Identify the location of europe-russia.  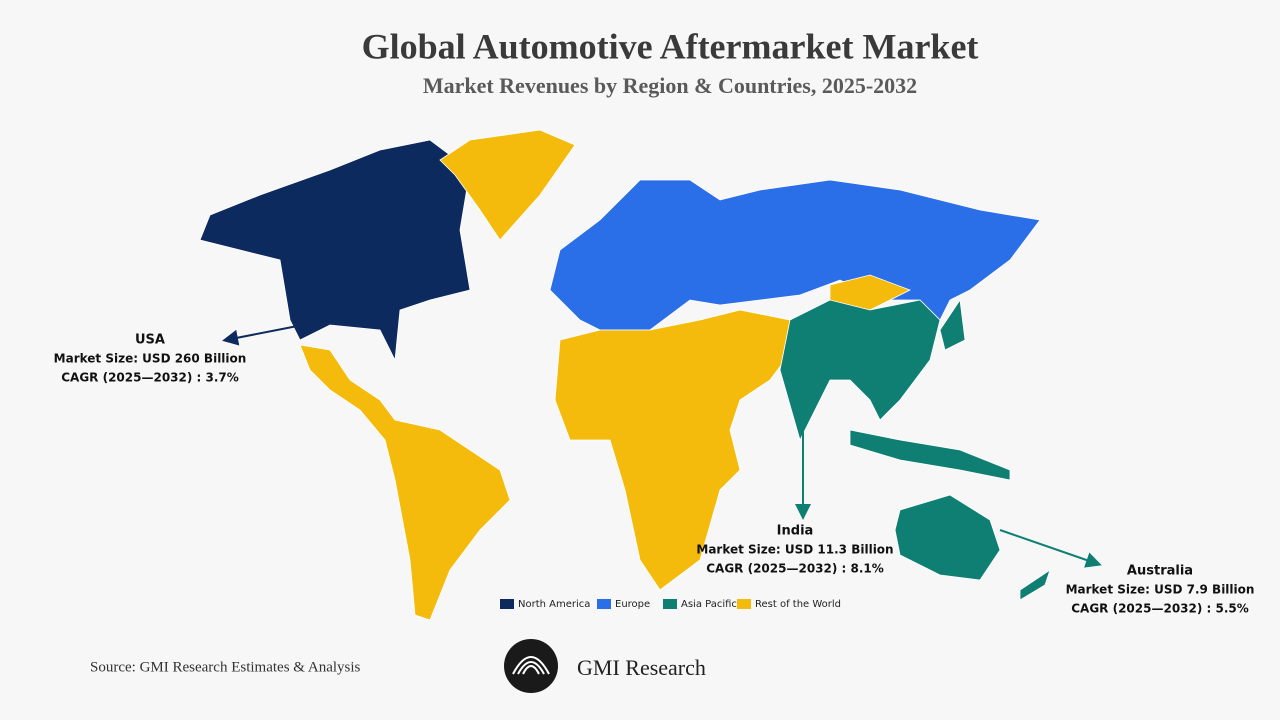
(795, 255).